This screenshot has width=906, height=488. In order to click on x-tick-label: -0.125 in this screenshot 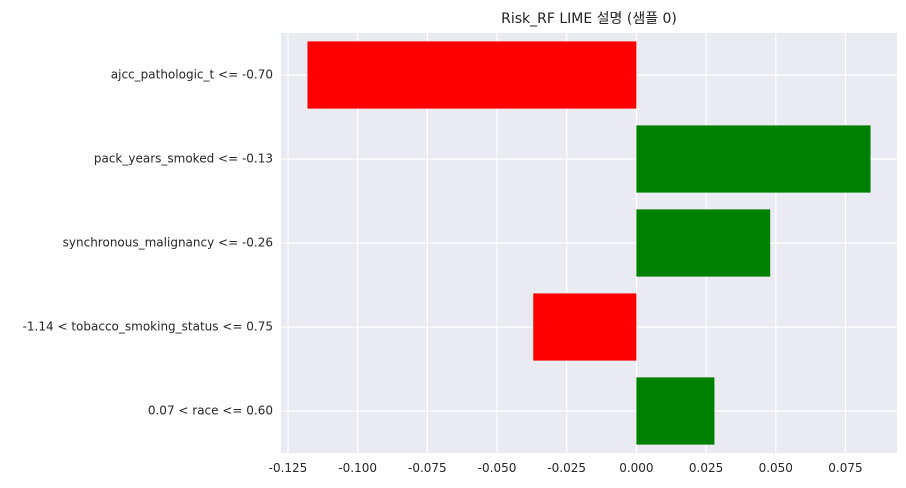, I will do `click(288, 468)`.